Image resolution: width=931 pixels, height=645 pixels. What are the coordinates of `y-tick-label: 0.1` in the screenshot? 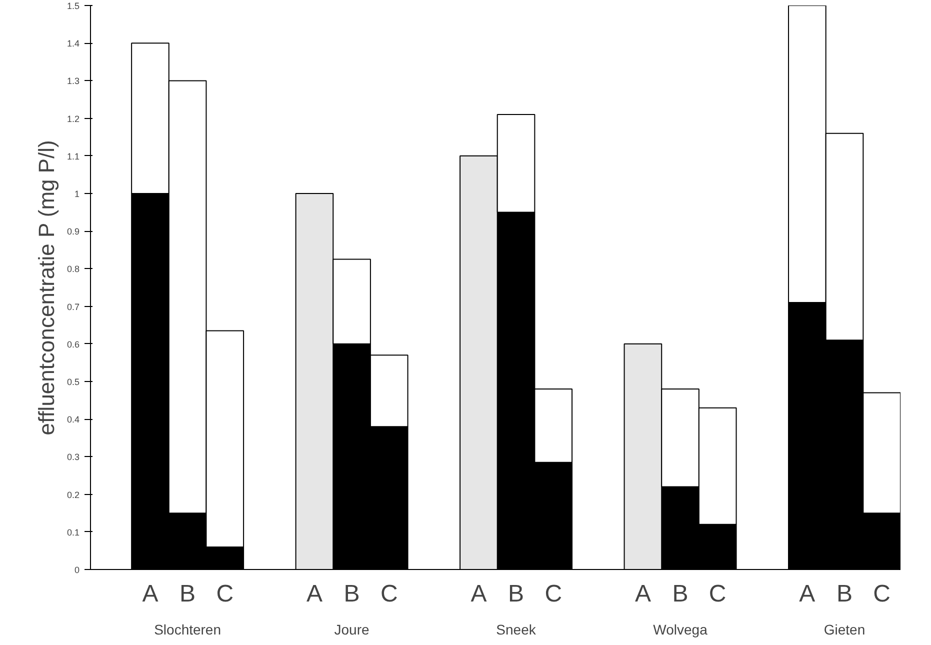 It's located at (73, 532).